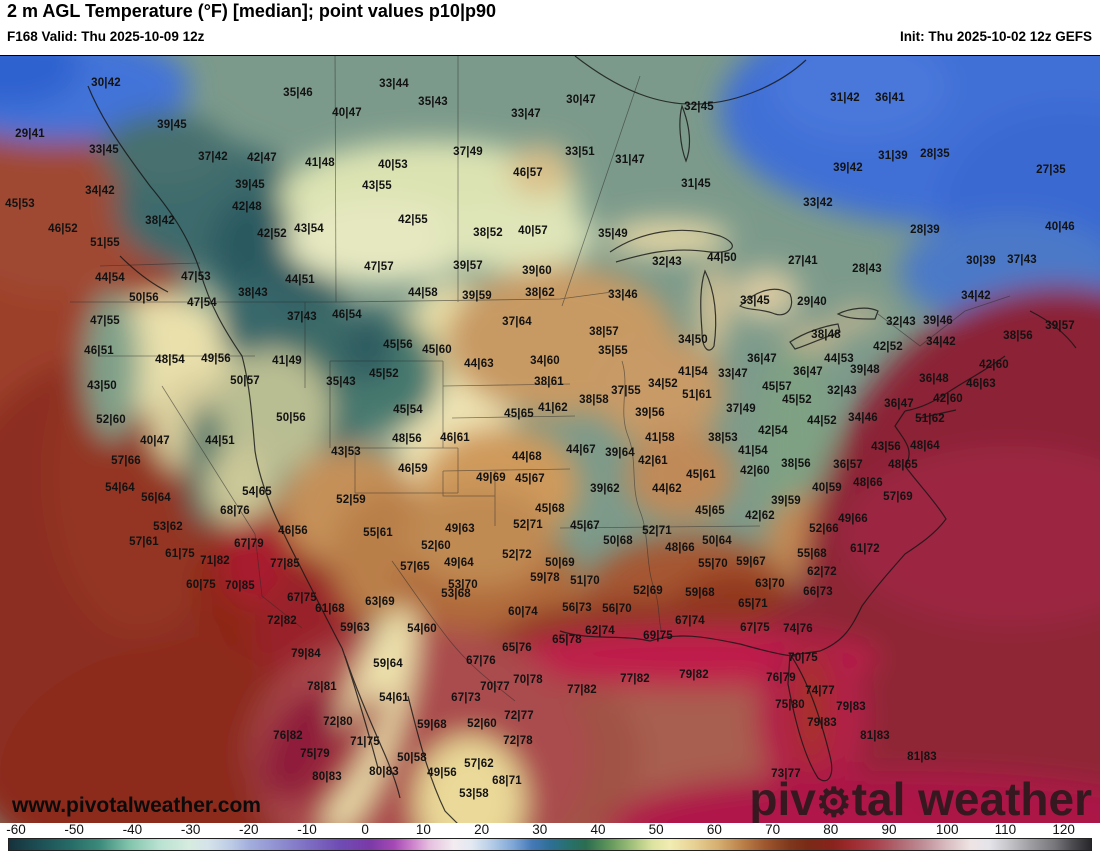  Describe the element at coordinates (656, 829) in the screenshot. I see `colorbar-tick-label: 50` at that location.